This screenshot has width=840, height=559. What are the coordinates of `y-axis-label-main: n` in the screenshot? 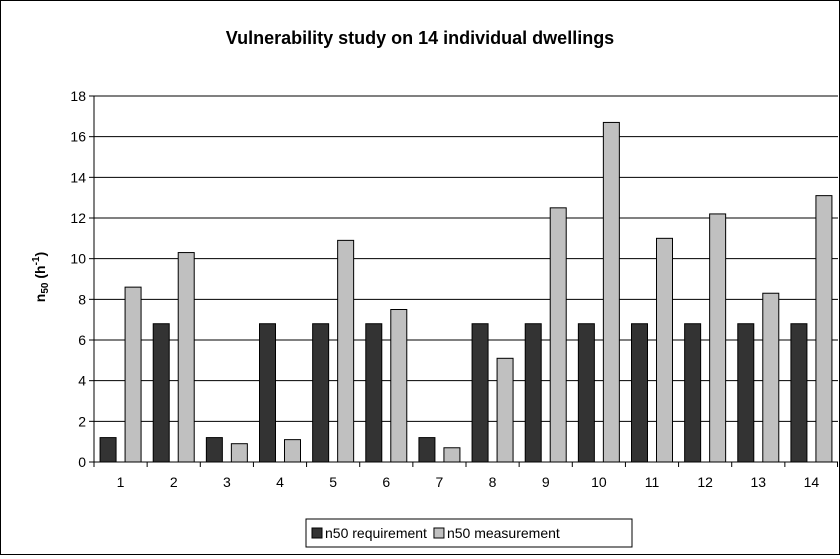 It's located at (40, 298).